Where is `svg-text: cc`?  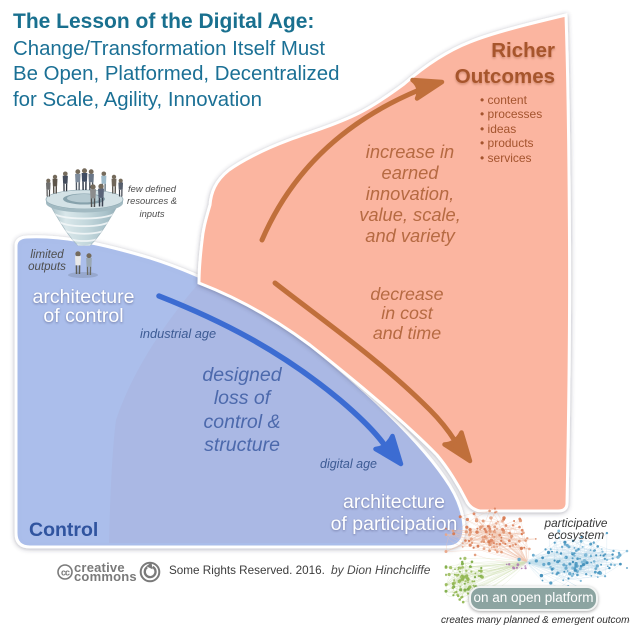 svg-text: cc is located at coordinates (65, 573).